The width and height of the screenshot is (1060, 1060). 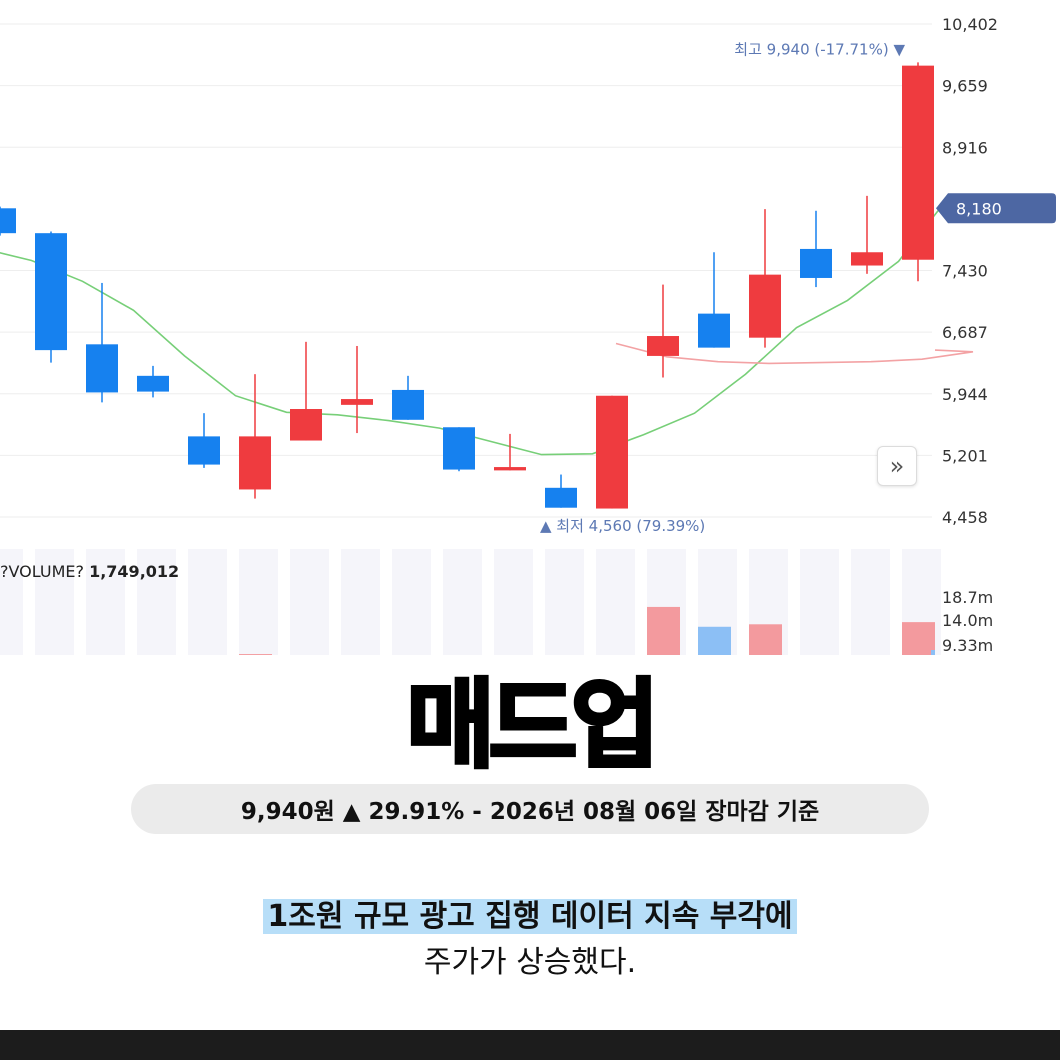 I want to click on price-summary-badge: 9,940원 ▲ 29.91% - 2026년 08월 06일 장마감 기준, so click(x=530, y=809).